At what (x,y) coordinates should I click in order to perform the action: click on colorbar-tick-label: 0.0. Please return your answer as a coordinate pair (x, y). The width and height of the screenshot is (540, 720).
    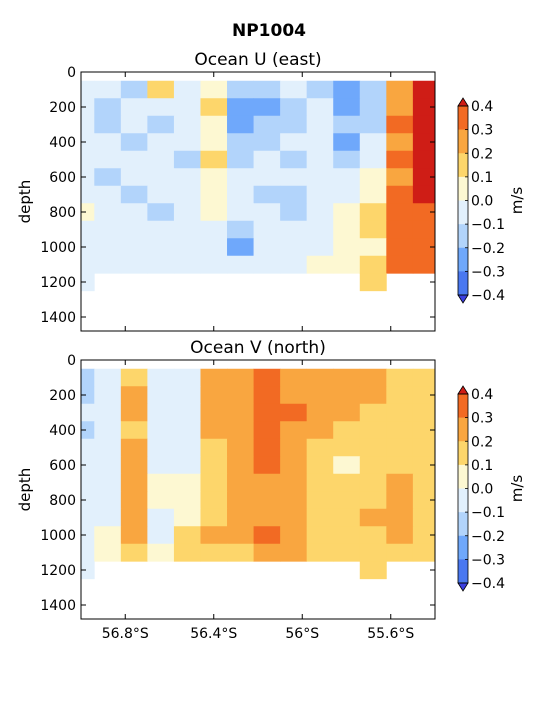
    Looking at the image, I should click on (482, 202).